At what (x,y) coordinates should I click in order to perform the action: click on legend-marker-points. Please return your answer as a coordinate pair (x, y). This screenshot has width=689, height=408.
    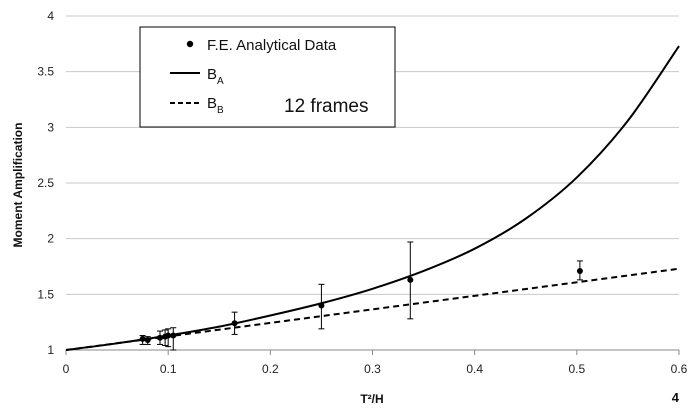
    Looking at the image, I should click on (190, 44).